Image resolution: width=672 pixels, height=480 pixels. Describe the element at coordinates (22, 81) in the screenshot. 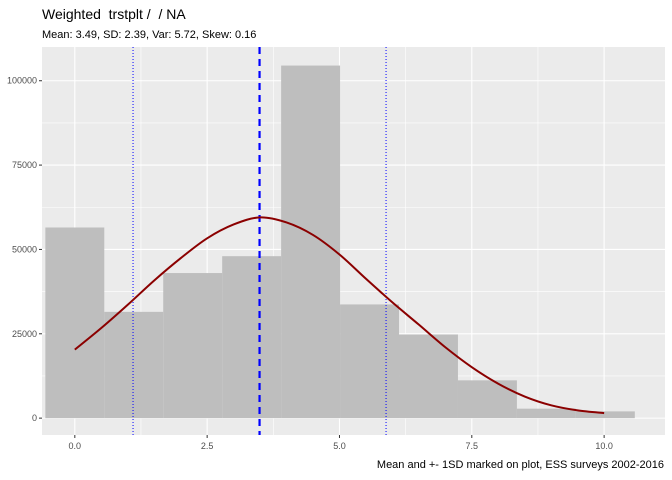

I see `y-tick-label: 100000` at that location.